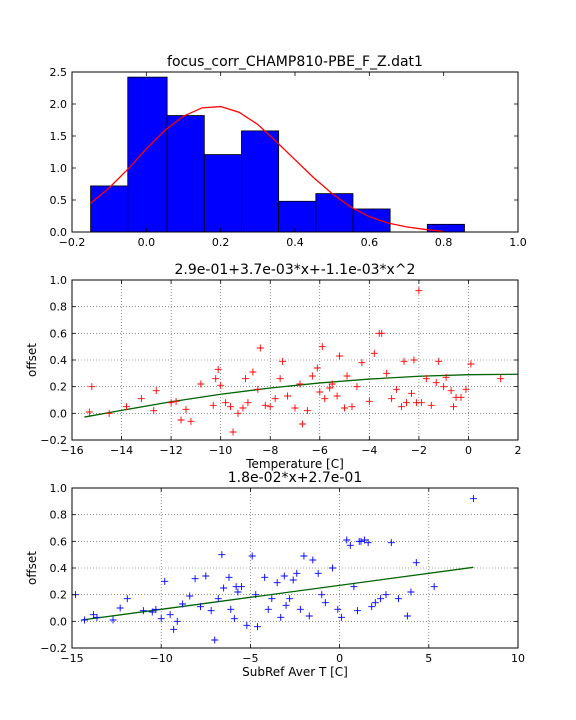 Image resolution: width=576 pixels, height=720 pixels. What do you see at coordinates (295, 242) in the screenshot?
I see `histogram-x-tick-label-3: 0.4` at bounding box center [295, 242].